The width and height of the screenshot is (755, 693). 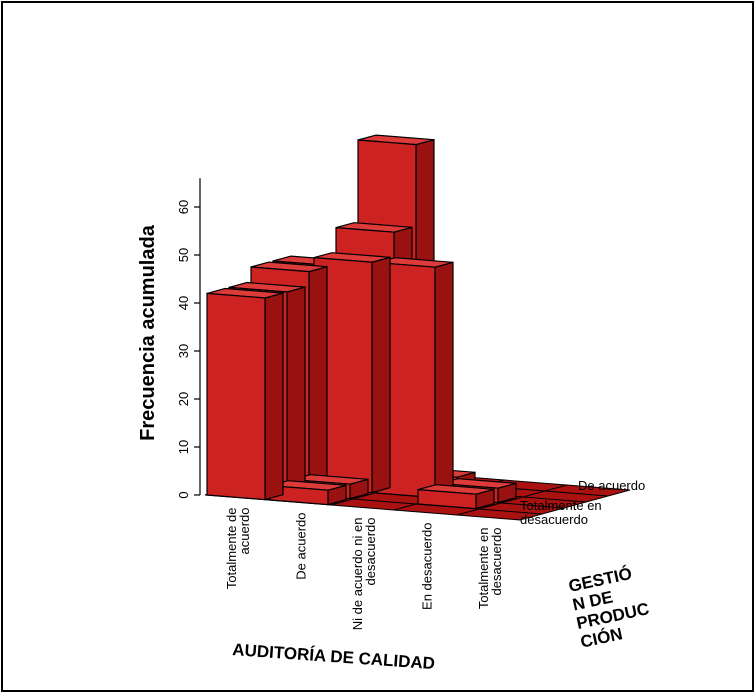 I want to click on svg-text: acuerdo, so click(x=244, y=531).